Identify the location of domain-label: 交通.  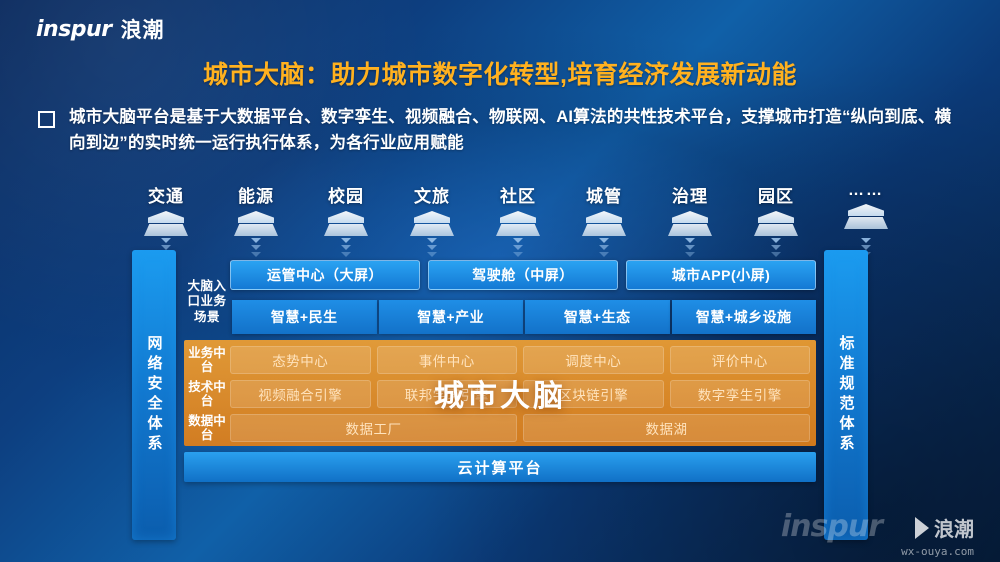
(166, 196).